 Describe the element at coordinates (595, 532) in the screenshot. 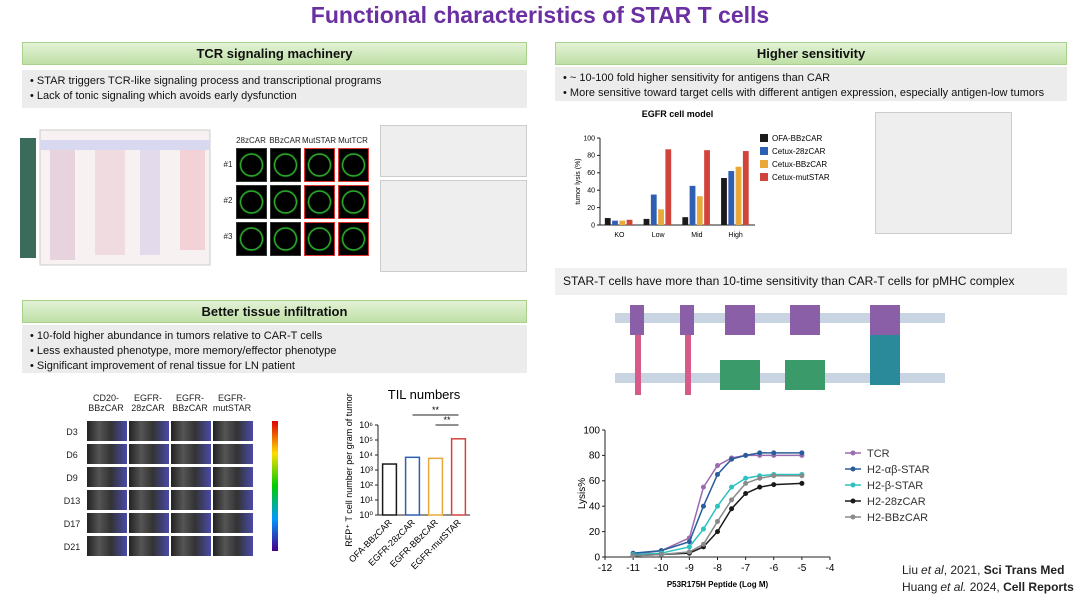

I see `y-tick-label: 20` at that location.